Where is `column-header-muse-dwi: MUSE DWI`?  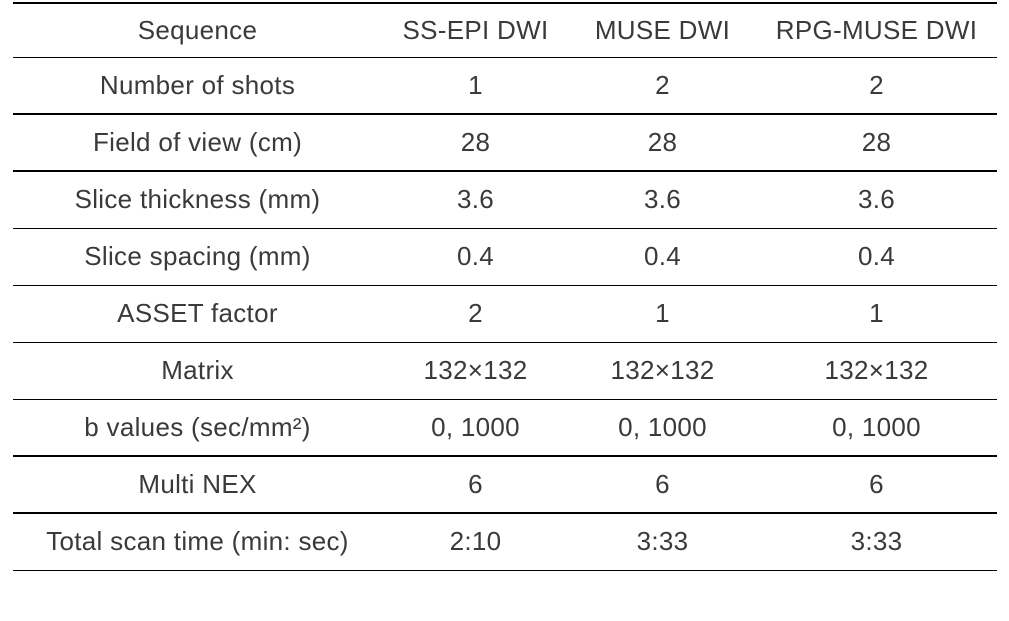 column-header-muse-dwi: MUSE DWI is located at coordinates (662, 29).